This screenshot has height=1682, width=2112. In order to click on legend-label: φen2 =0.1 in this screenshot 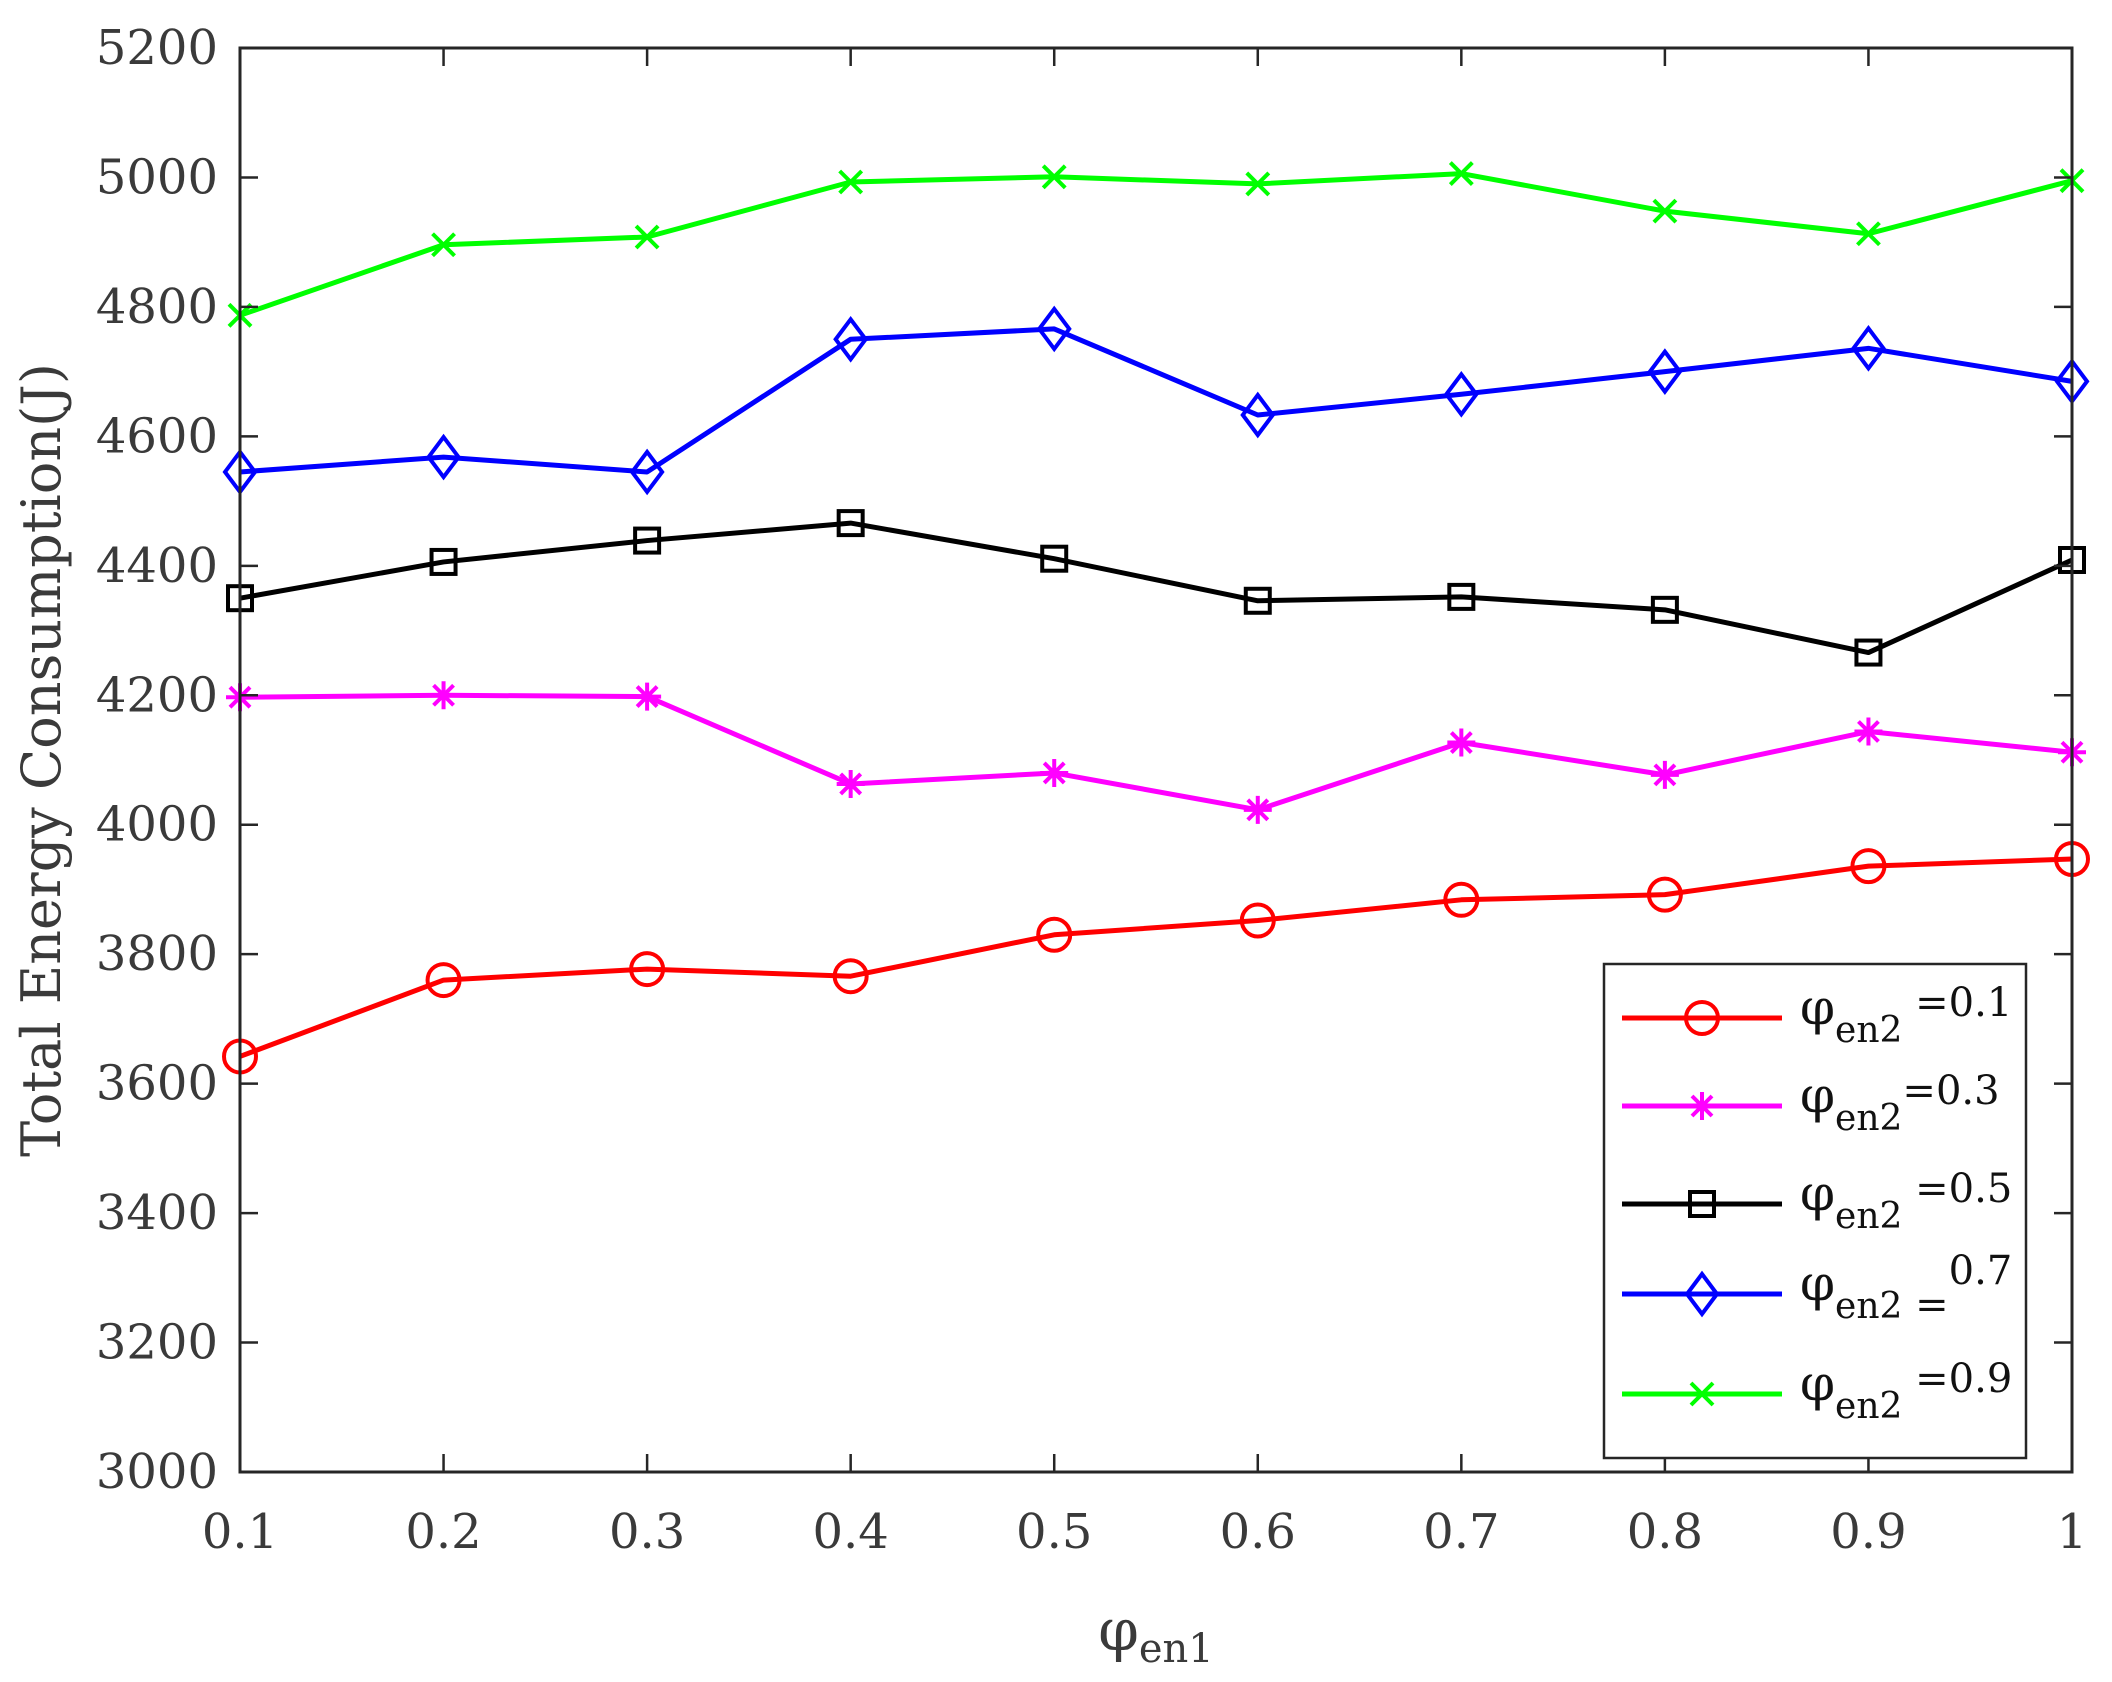, I will do `click(1906, 1014)`.